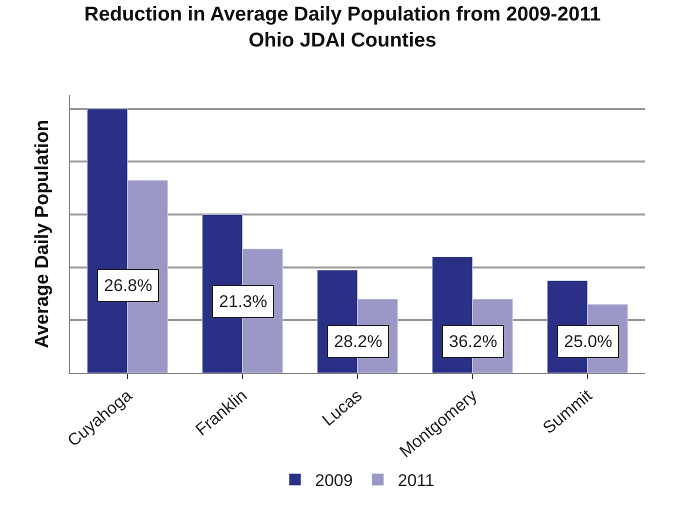 This screenshot has width=685, height=510. What do you see at coordinates (334, 480) in the screenshot?
I see `legend-label: 2009` at bounding box center [334, 480].